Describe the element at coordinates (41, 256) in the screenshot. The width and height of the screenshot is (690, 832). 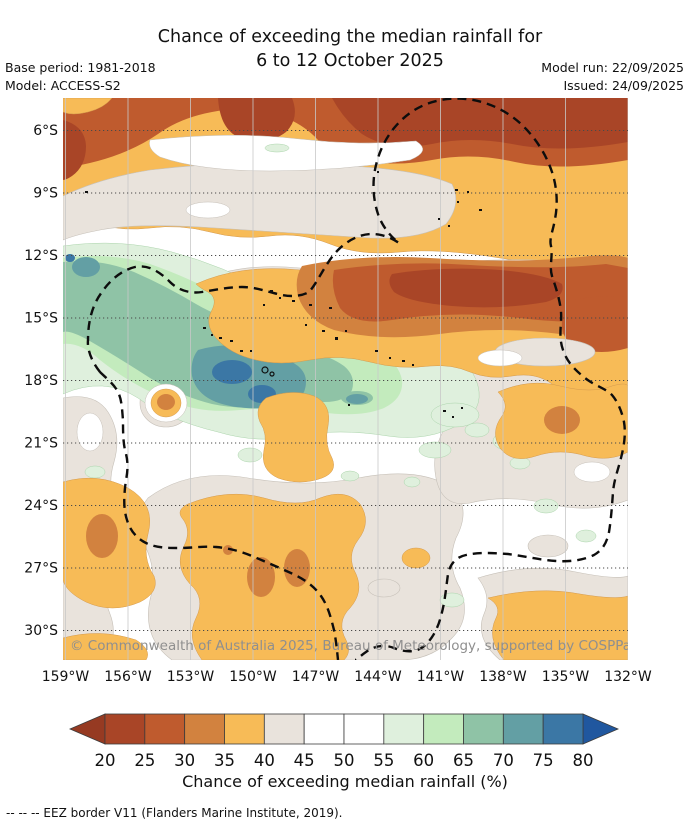
I see `y-tick: 12°S` at that location.